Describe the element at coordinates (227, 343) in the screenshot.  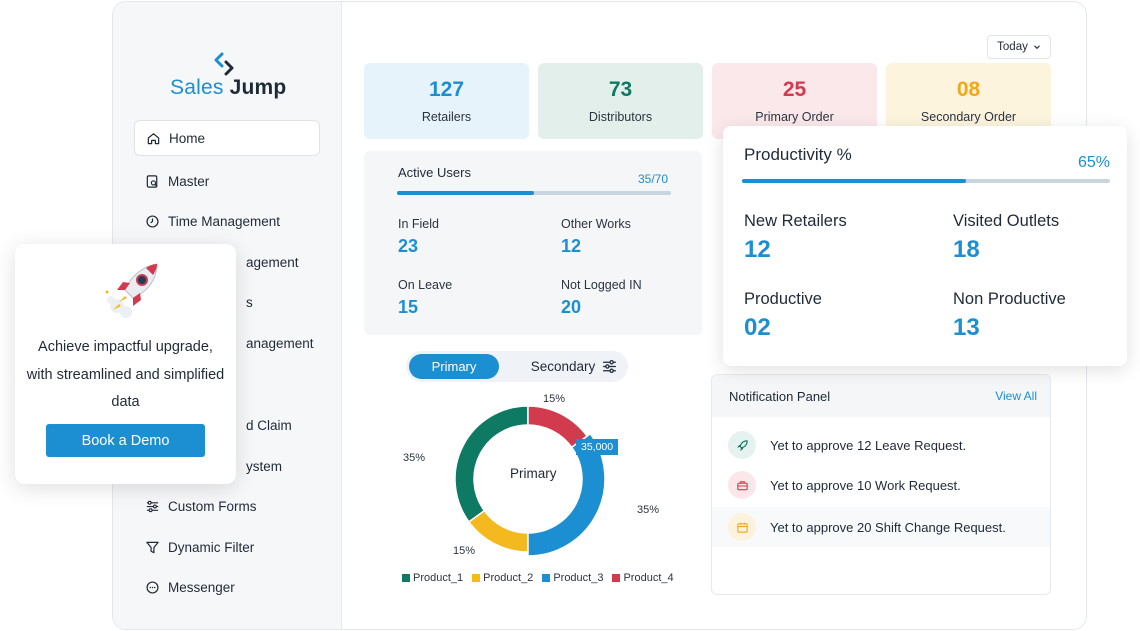
I see `sidebar-item-hidden-3: anagement` at that location.